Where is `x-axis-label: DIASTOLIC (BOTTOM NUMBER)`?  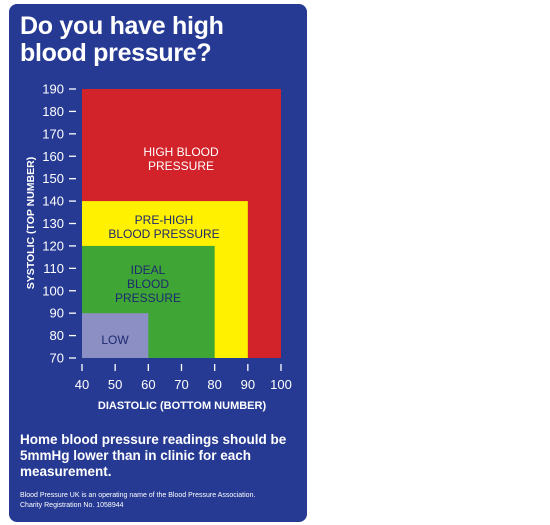
x-axis-label: DIASTOLIC (BOTTOM NUMBER) is located at coordinates (182, 406).